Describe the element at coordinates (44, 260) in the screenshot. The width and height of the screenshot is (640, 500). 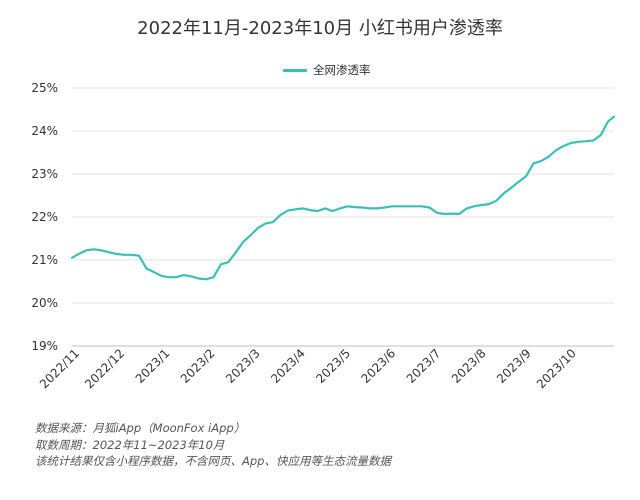
I see `y-tick-label: 21%` at that location.